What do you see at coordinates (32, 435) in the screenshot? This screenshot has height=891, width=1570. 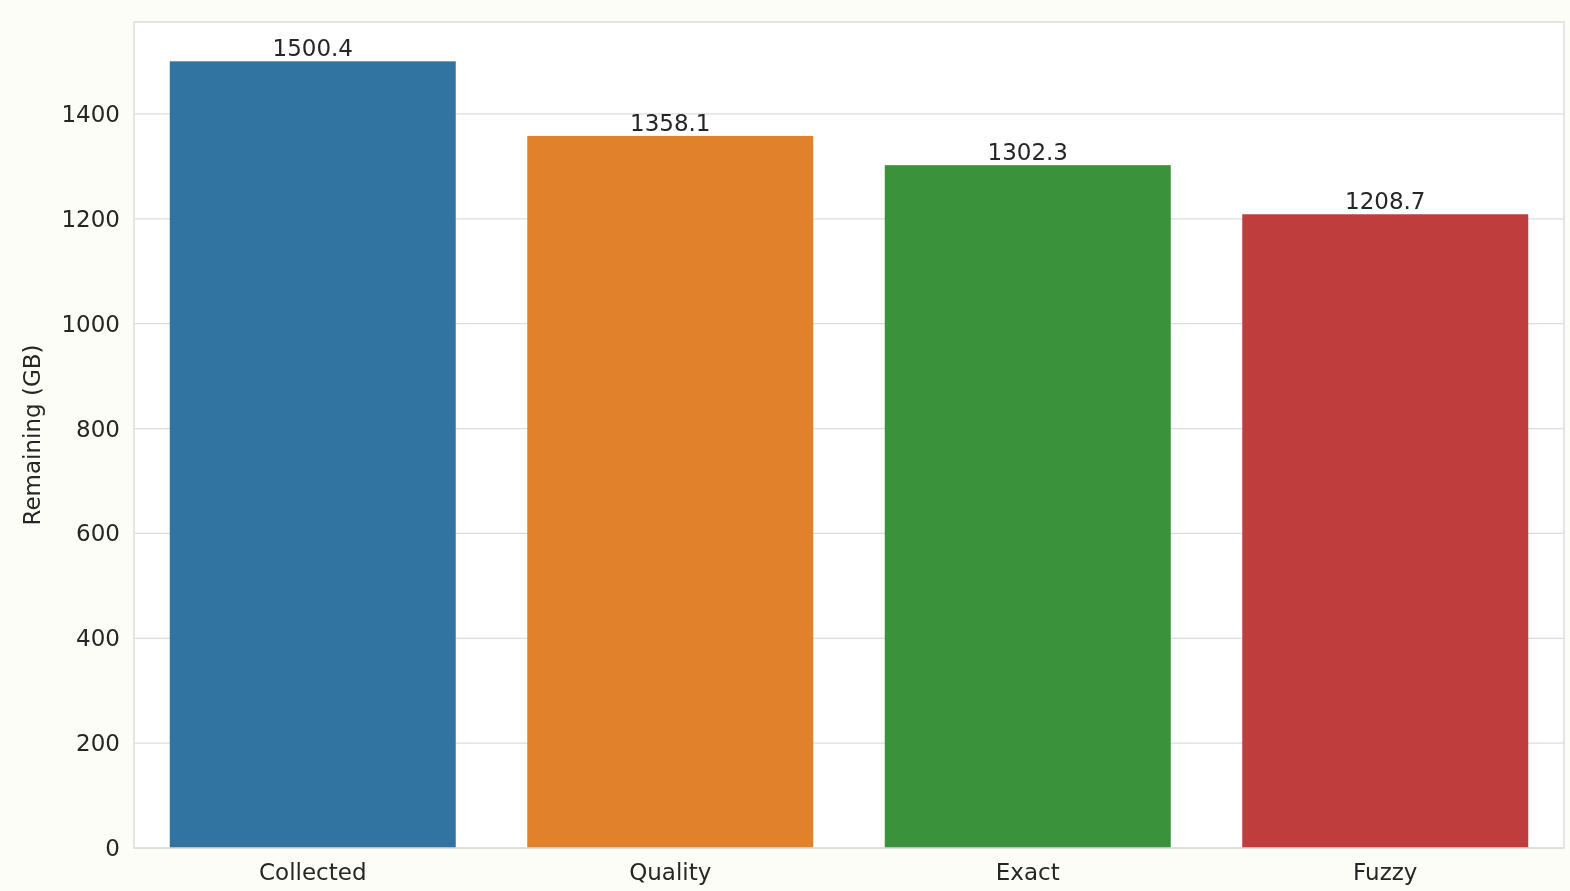 I see `y-axis-title: Remaining (GB)` at bounding box center [32, 435].